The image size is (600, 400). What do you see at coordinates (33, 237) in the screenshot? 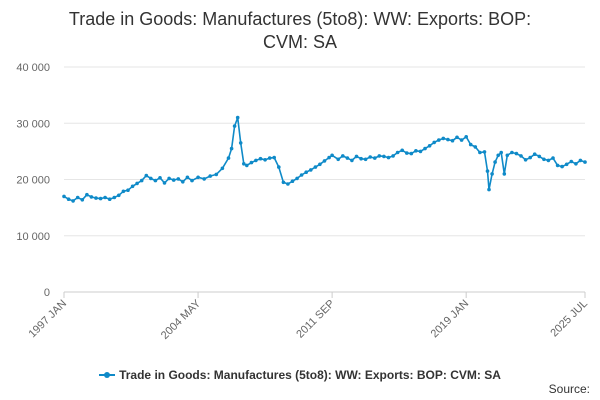
I see `y-tick-label: 10 000` at bounding box center [33, 237].